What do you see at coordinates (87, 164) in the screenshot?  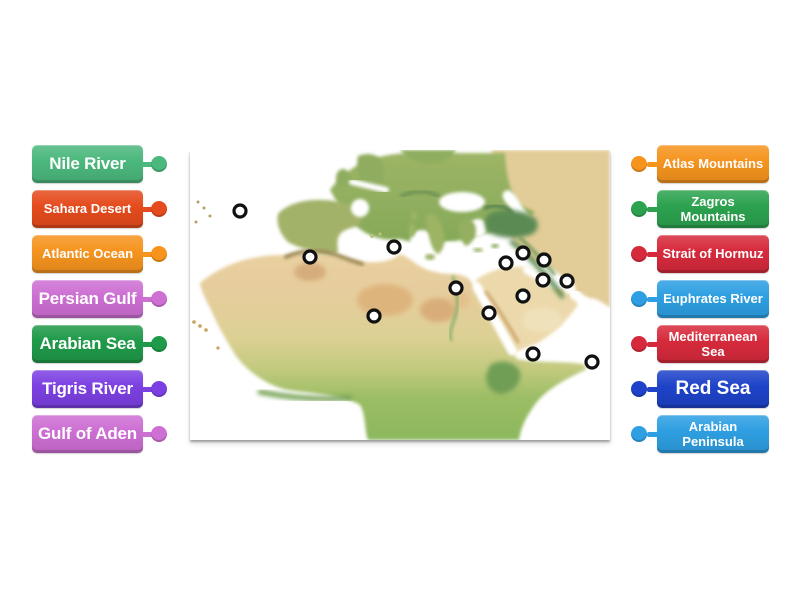 I see `label-nile-river: Nile River` at bounding box center [87, 164].